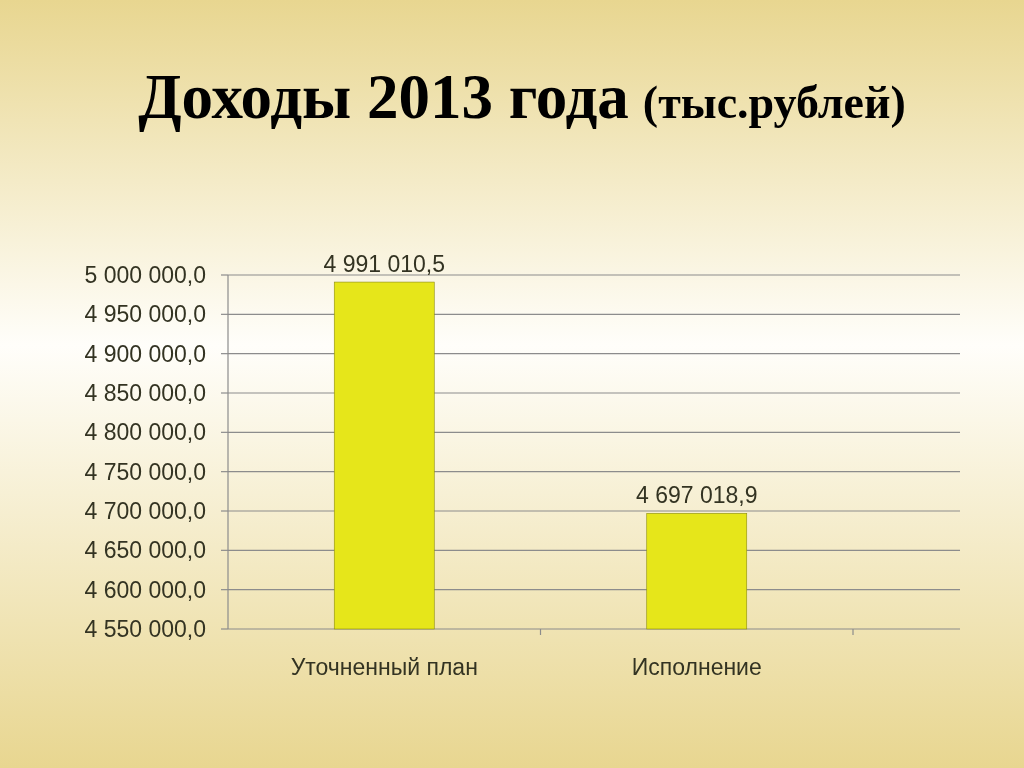 This screenshot has height=768, width=1024. Describe the element at coordinates (145, 275) in the screenshot. I see `y-tick-label: 5 000 000,0` at that location.